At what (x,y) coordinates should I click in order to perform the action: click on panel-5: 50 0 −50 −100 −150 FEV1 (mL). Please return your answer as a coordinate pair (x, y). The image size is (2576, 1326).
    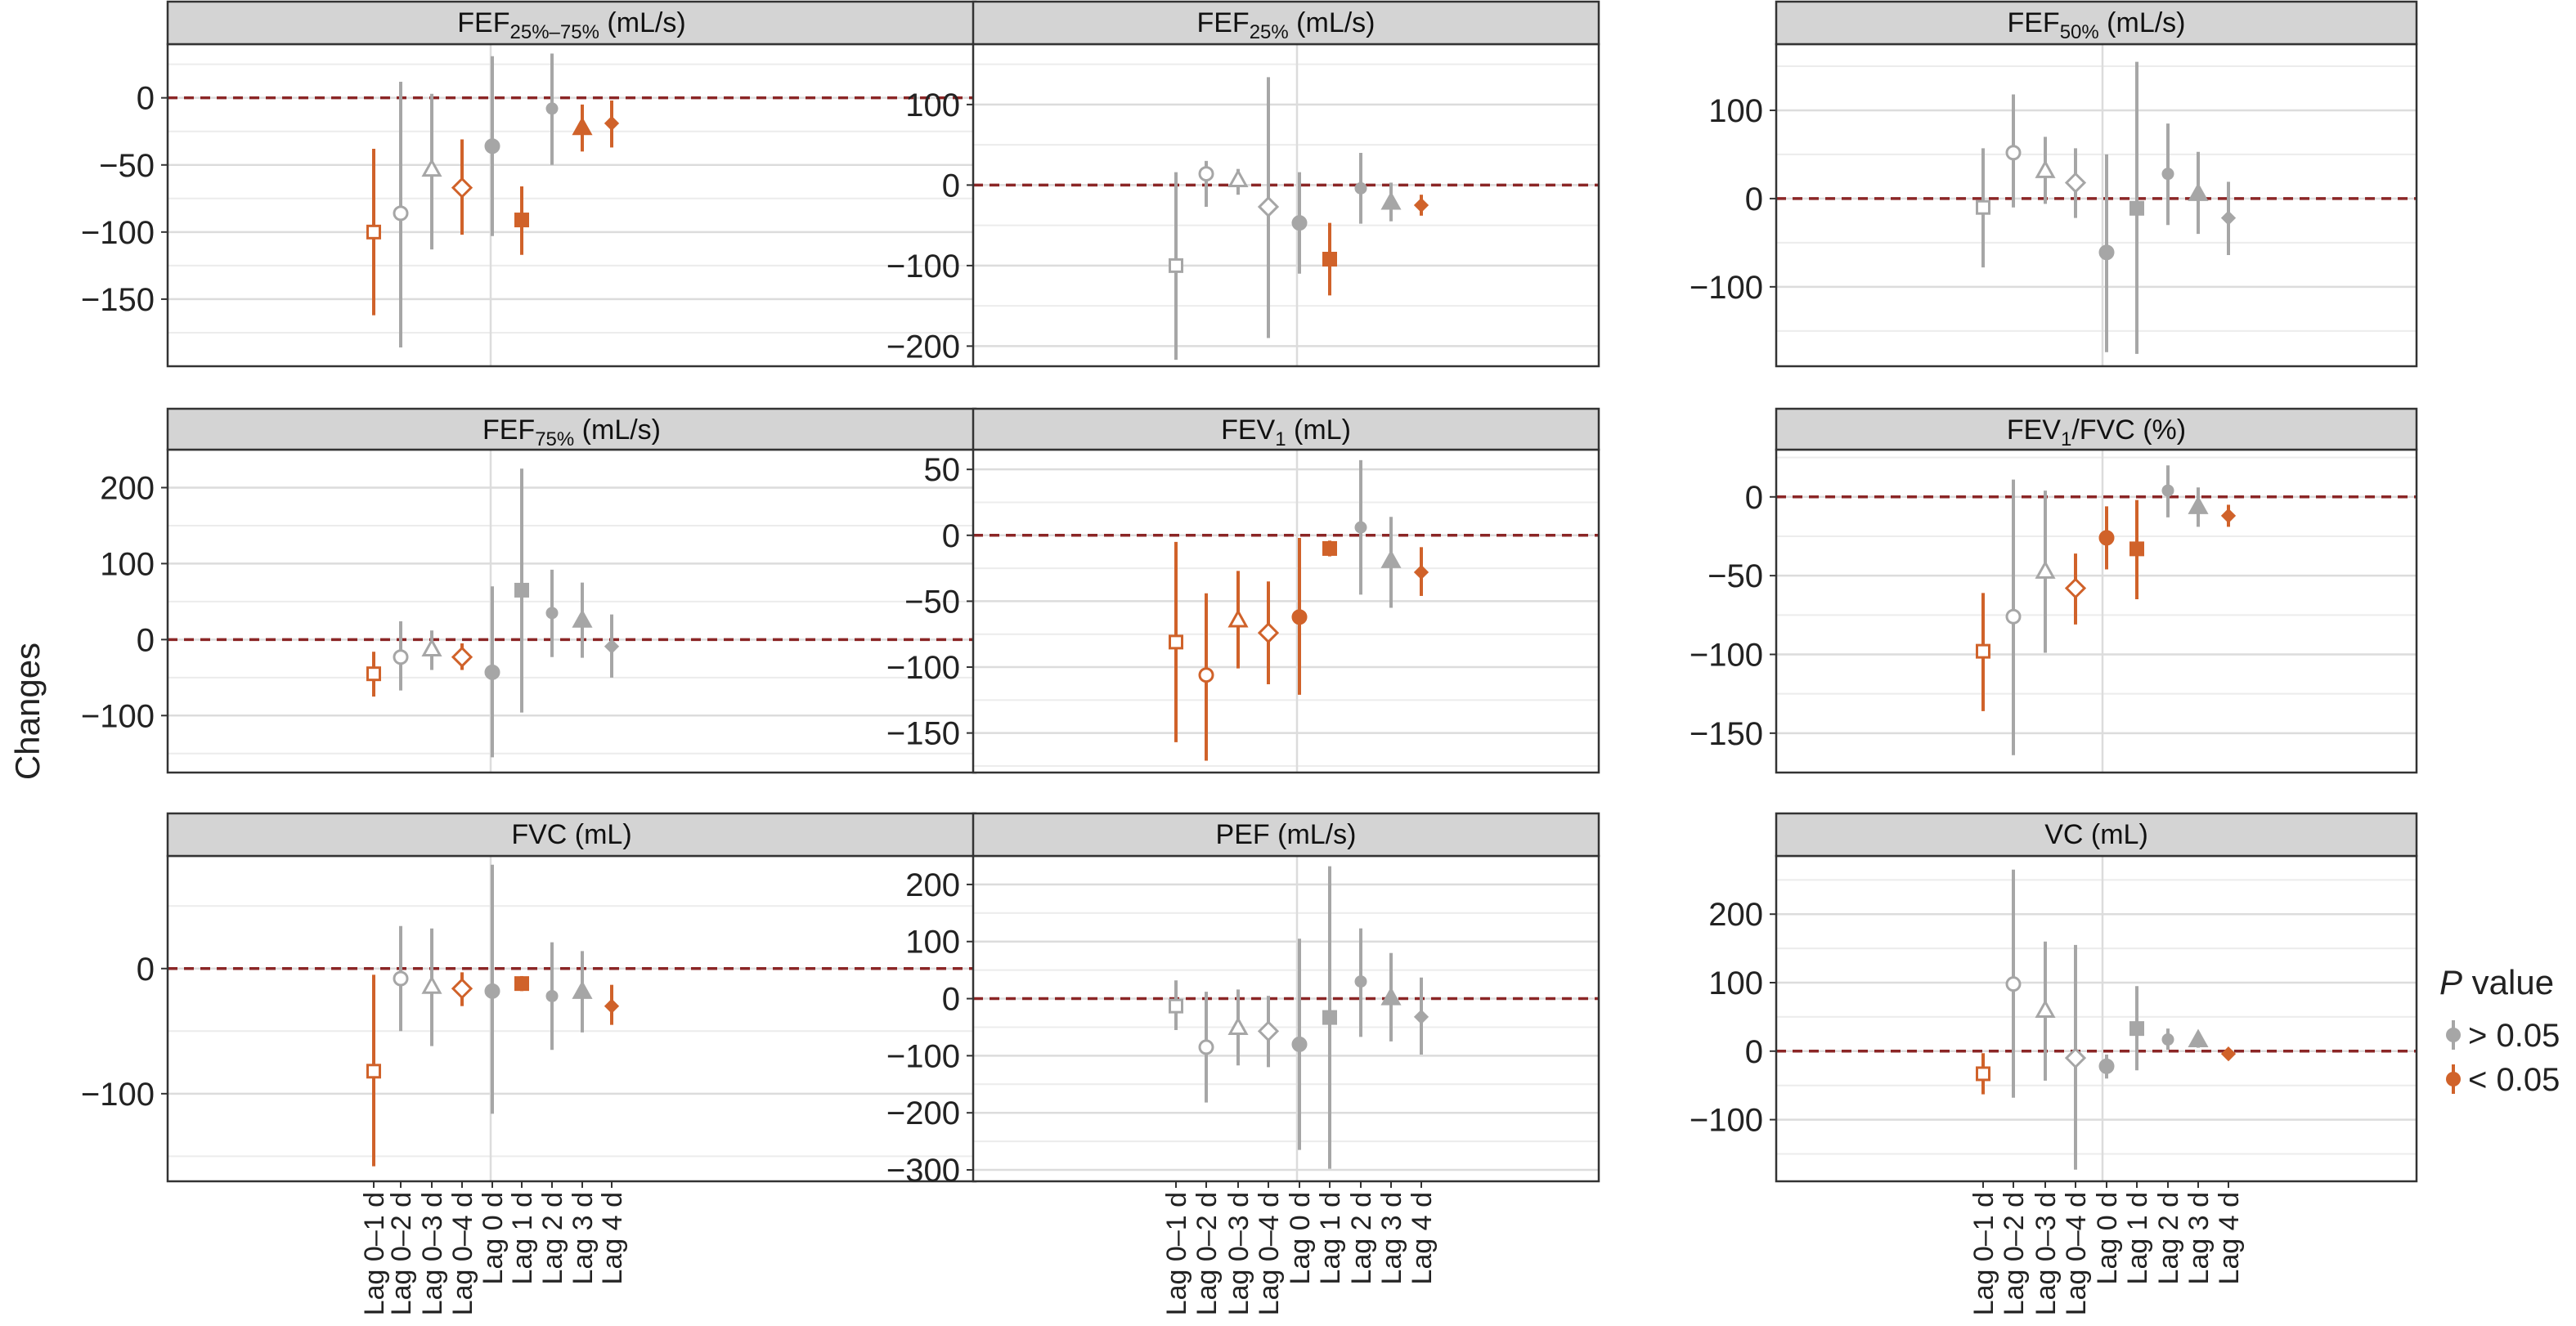
    Looking at the image, I should click on (1243, 590).